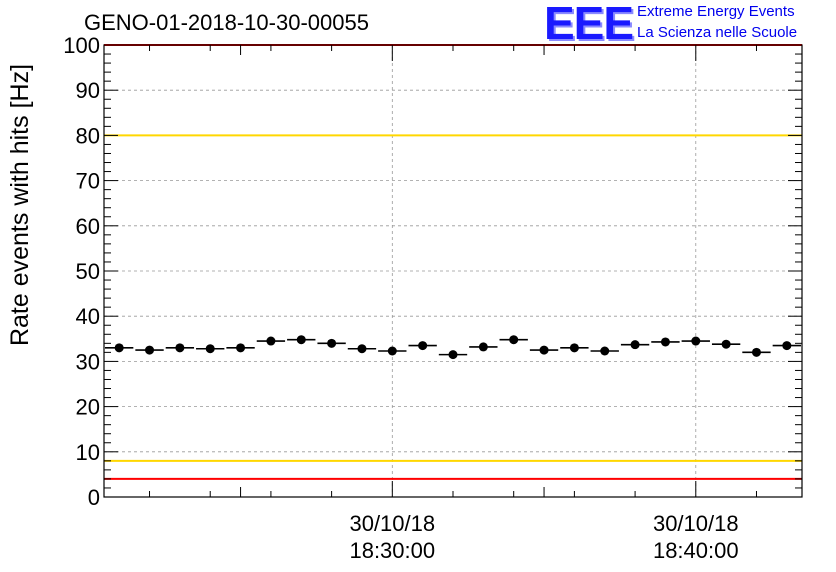 The image size is (836, 572). Describe the element at coordinates (589, 24) in the screenshot. I see `eee-logo: EEE` at that location.